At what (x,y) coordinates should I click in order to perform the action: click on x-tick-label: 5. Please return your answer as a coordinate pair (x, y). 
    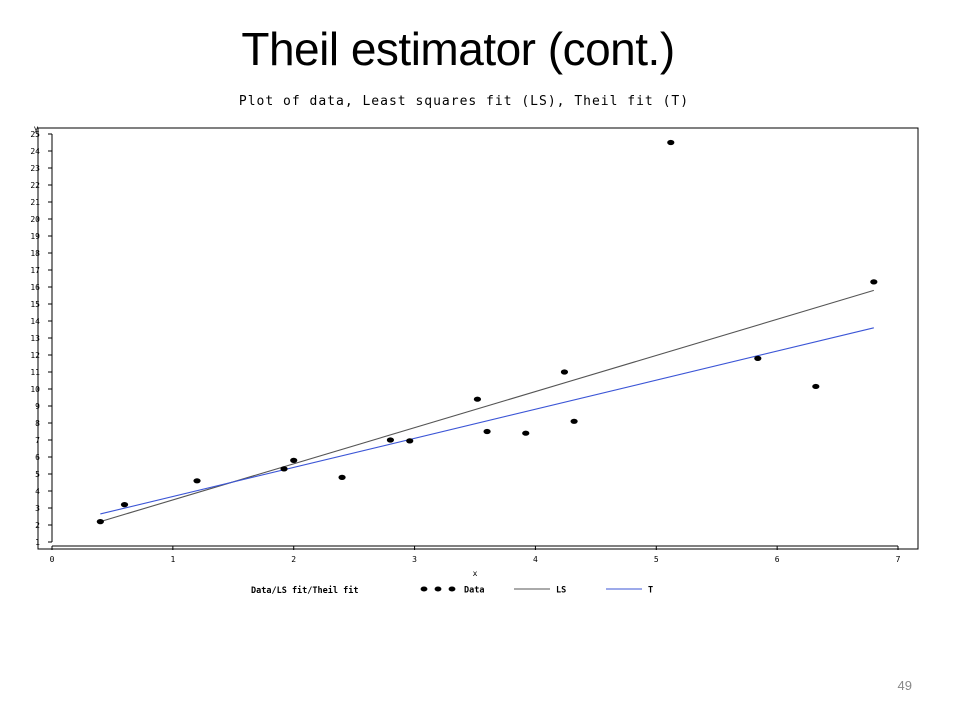
    Looking at the image, I should click on (656, 559).